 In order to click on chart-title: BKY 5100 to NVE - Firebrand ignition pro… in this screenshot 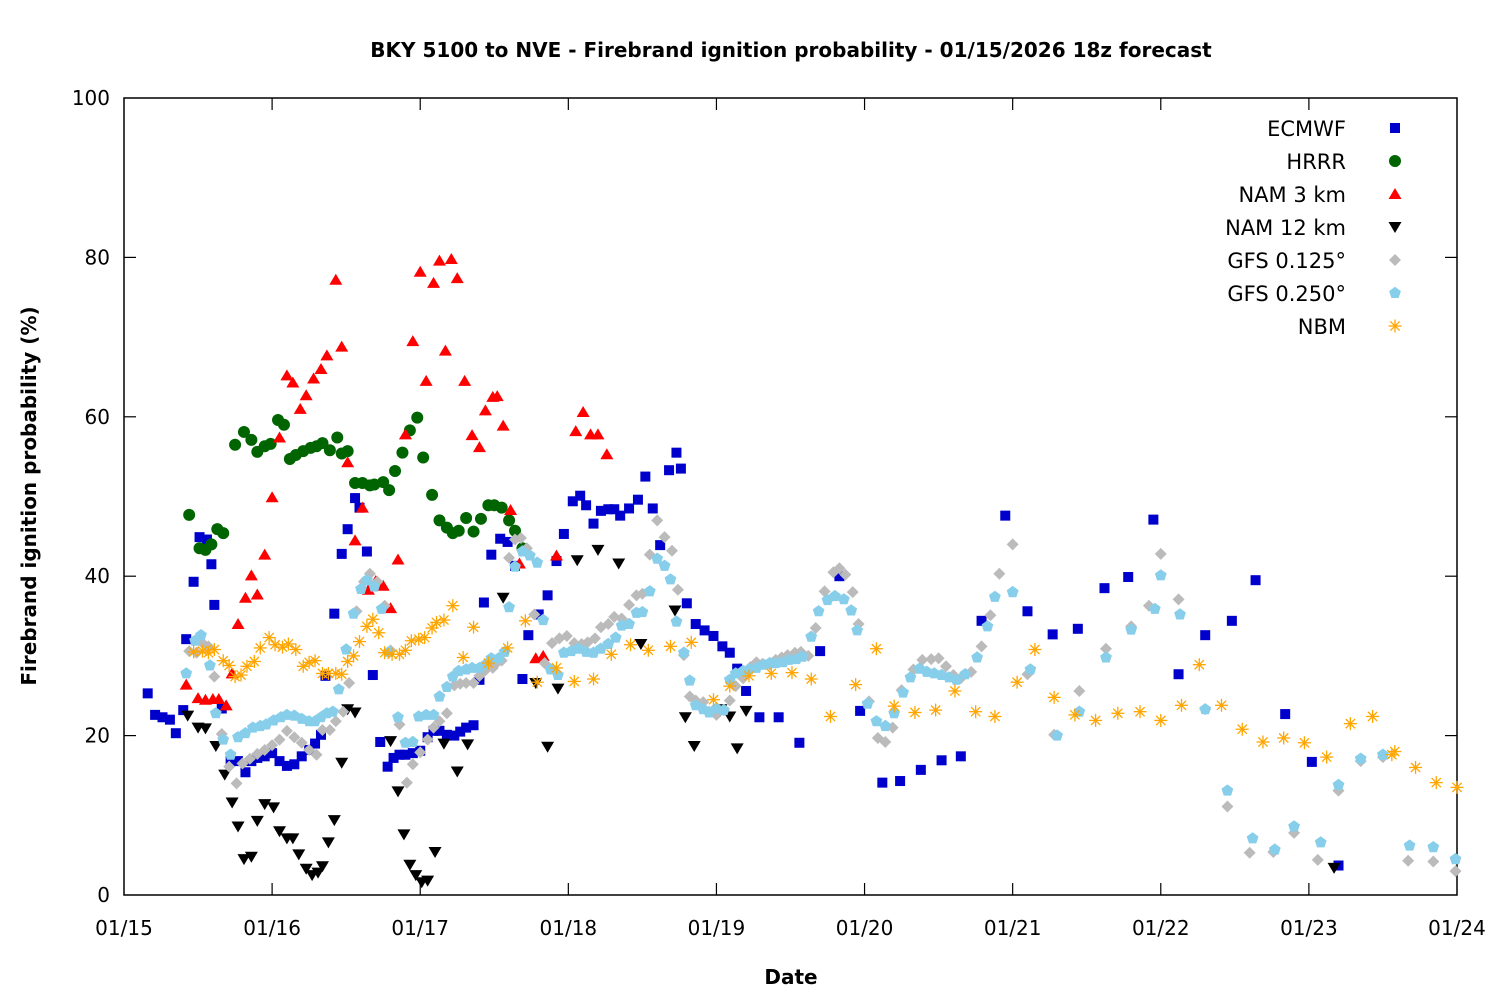, I will do `click(791, 50)`.